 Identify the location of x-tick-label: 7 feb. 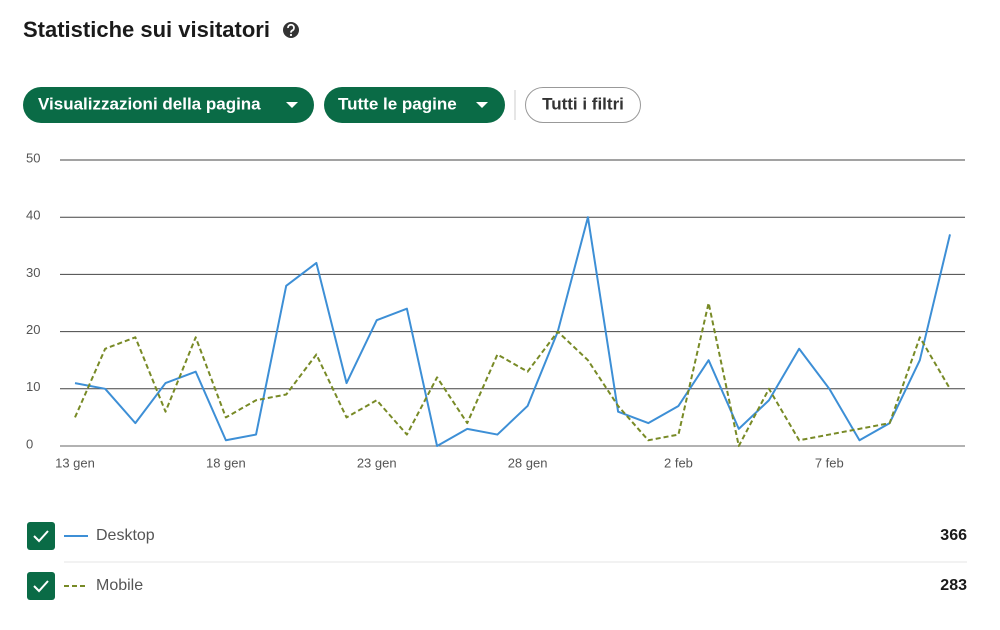
(829, 462).